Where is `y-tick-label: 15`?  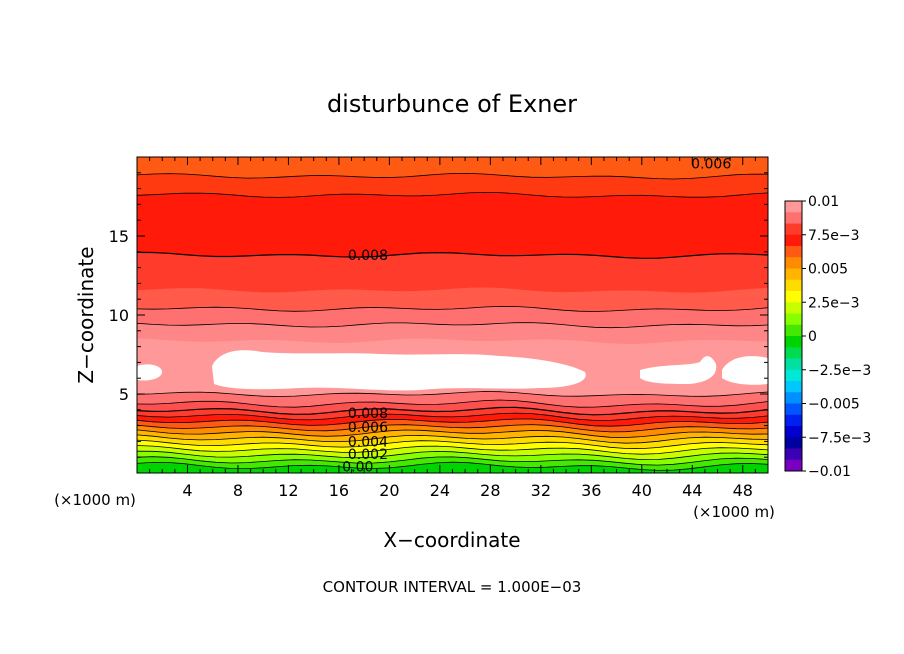 y-tick-label: 15 is located at coordinates (119, 236).